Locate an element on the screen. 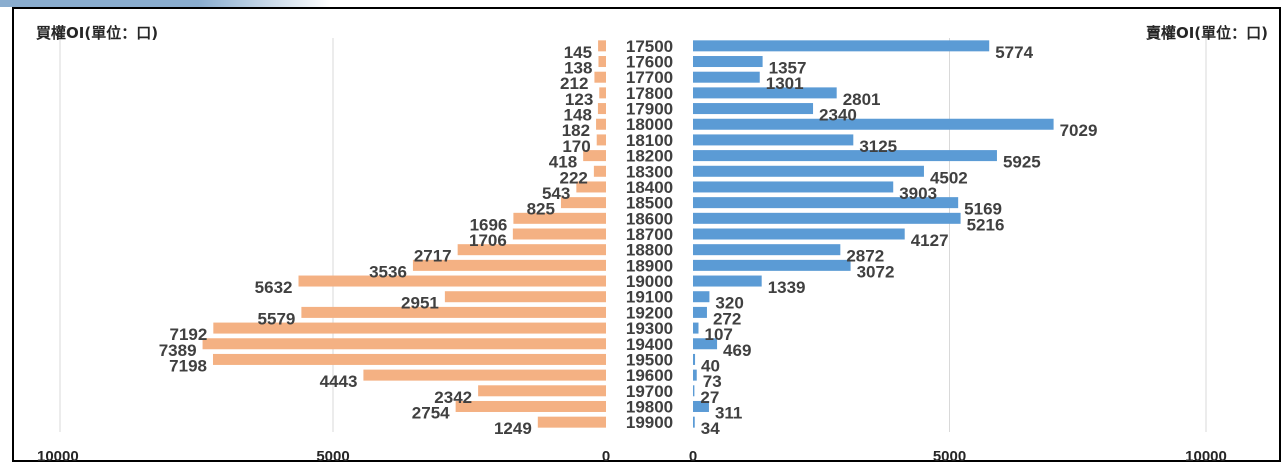  strike-label: 19800 is located at coordinates (649, 406).